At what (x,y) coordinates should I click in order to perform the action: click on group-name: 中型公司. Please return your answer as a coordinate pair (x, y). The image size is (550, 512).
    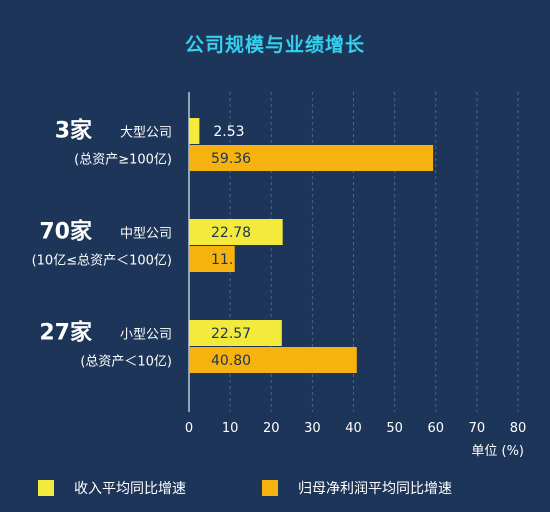
    Looking at the image, I should click on (146, 234).